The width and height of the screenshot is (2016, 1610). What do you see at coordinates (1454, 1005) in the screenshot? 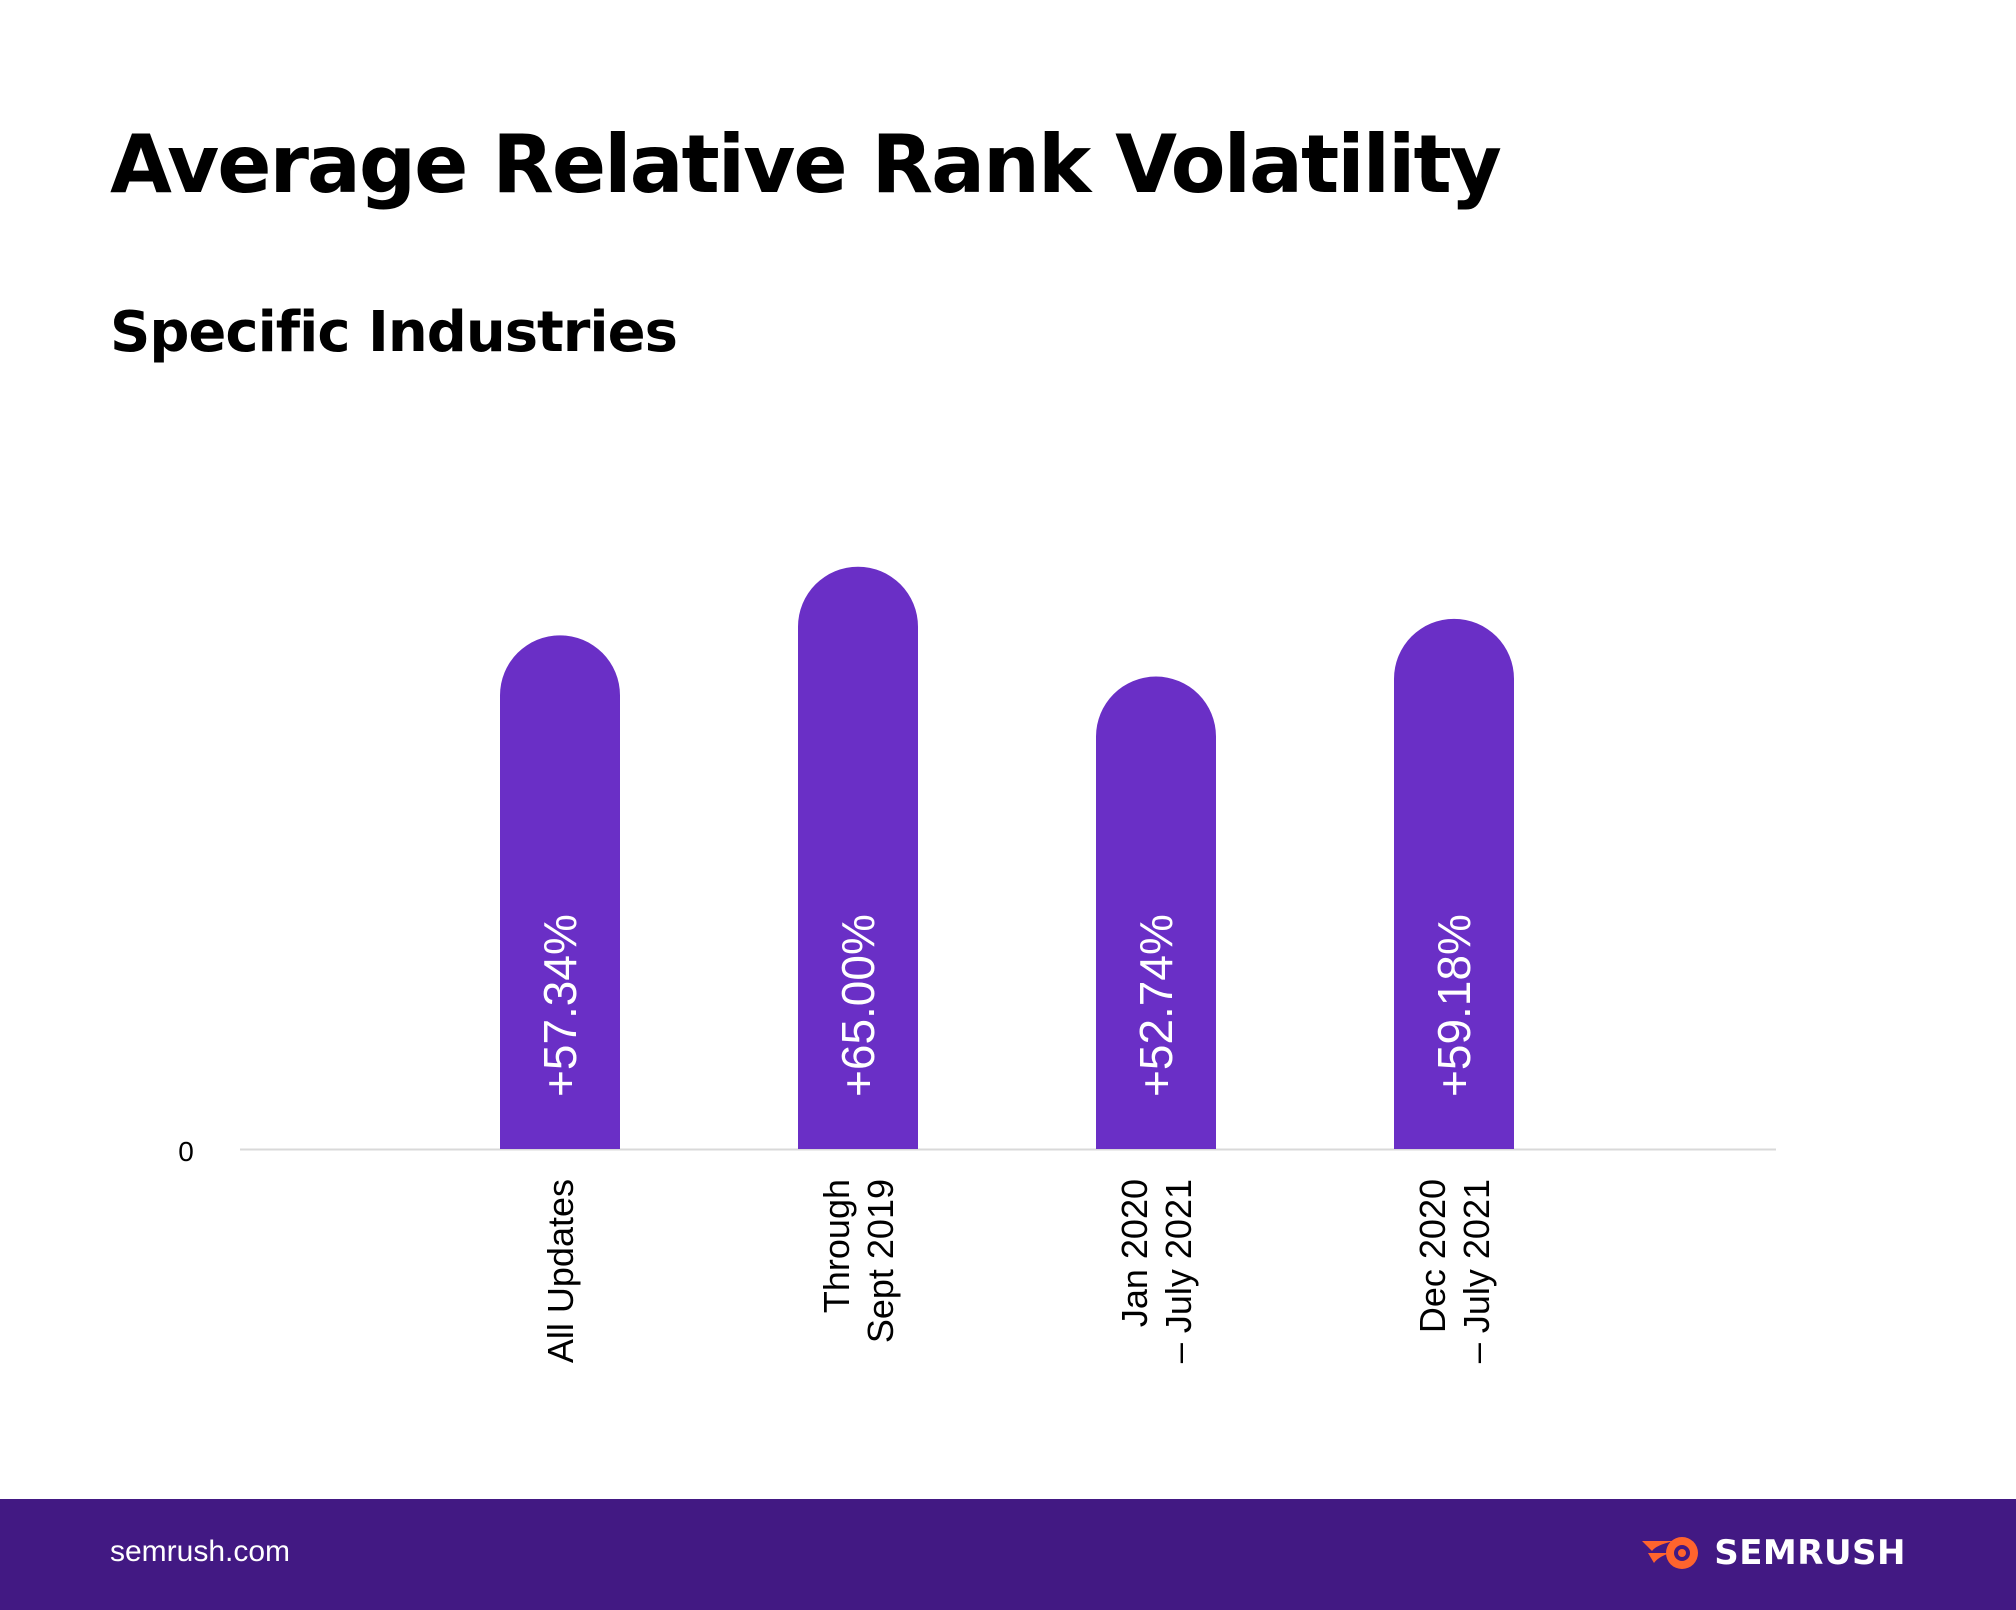
I see `bar-value-label: +59.18%` at bounding box center [1454, 1005].